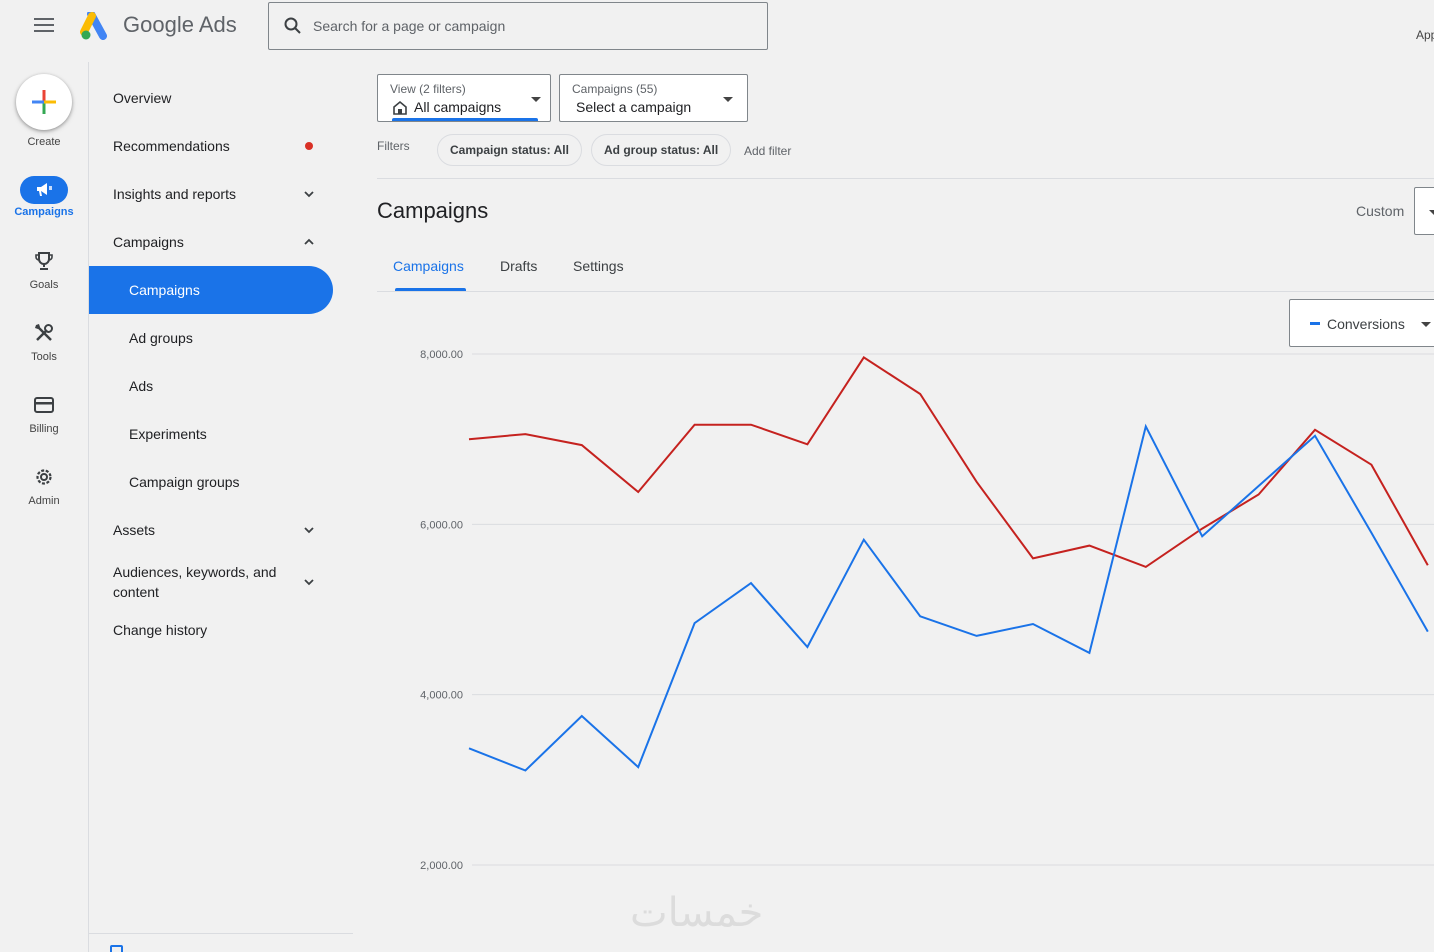  Describe the element at coordinates (44, 477) in the screenshot. I see `gear-icon` at that location.